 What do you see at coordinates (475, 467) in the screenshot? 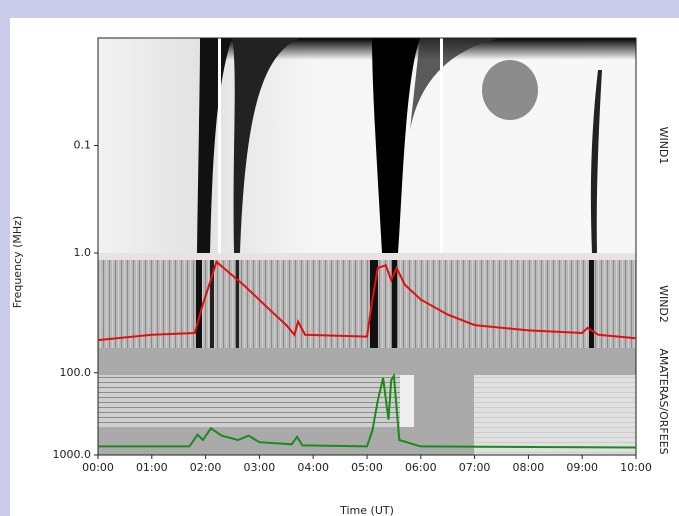
I see `x-tick-label: 07:00` at bounding box center [475, 467].